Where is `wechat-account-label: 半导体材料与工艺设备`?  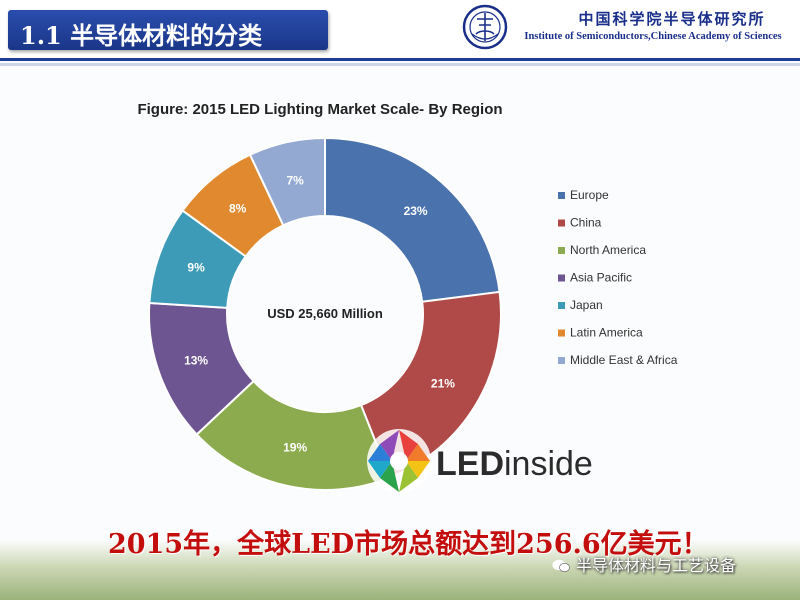 wechat-account-label: 半导体材料与工艺设备 is located at coordinates (656, 565).